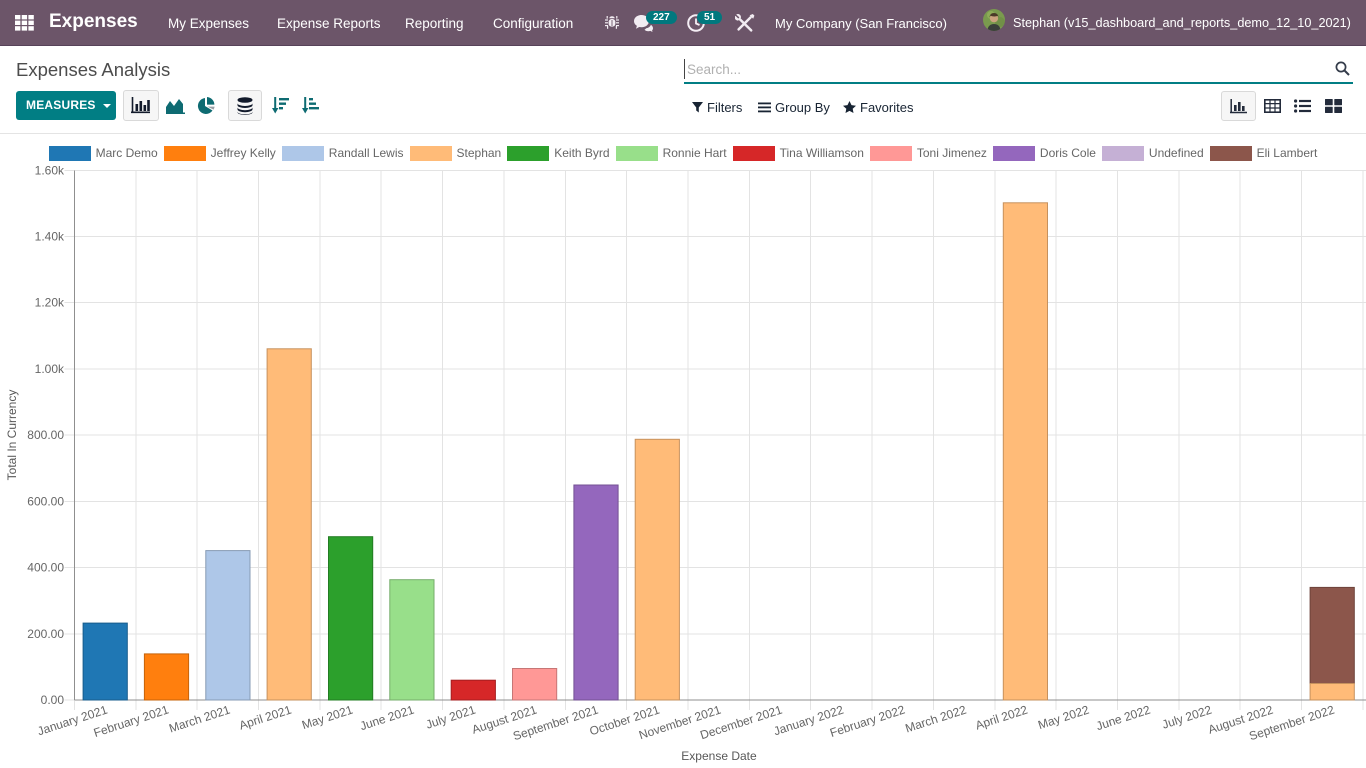 This screenshot has width=1366, height=768. Describe the element at coordinates (50, 303) in the screenshot. I see `svg-text: 1.20k` at that location.